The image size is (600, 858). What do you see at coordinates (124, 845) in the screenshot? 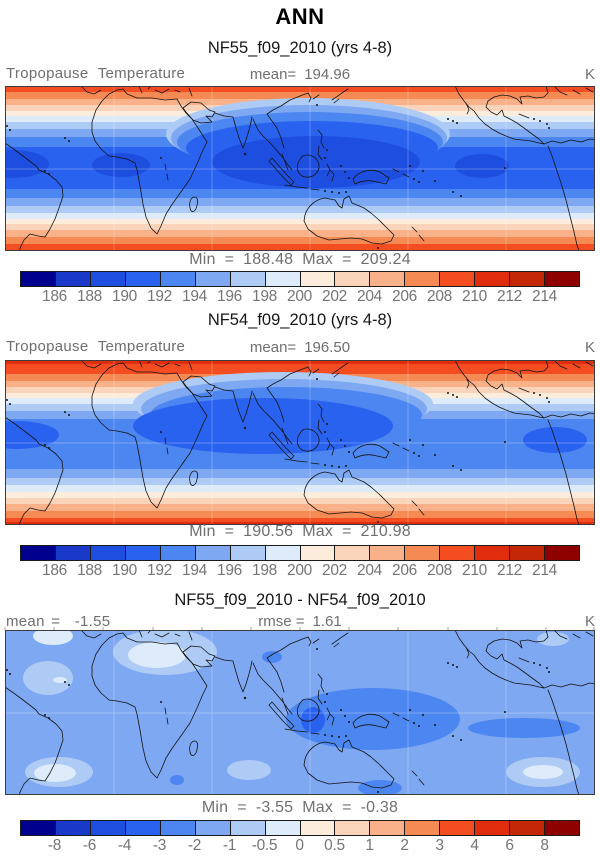
I see `colorbar-tick-label: -4` at bounding box center [124, 845].